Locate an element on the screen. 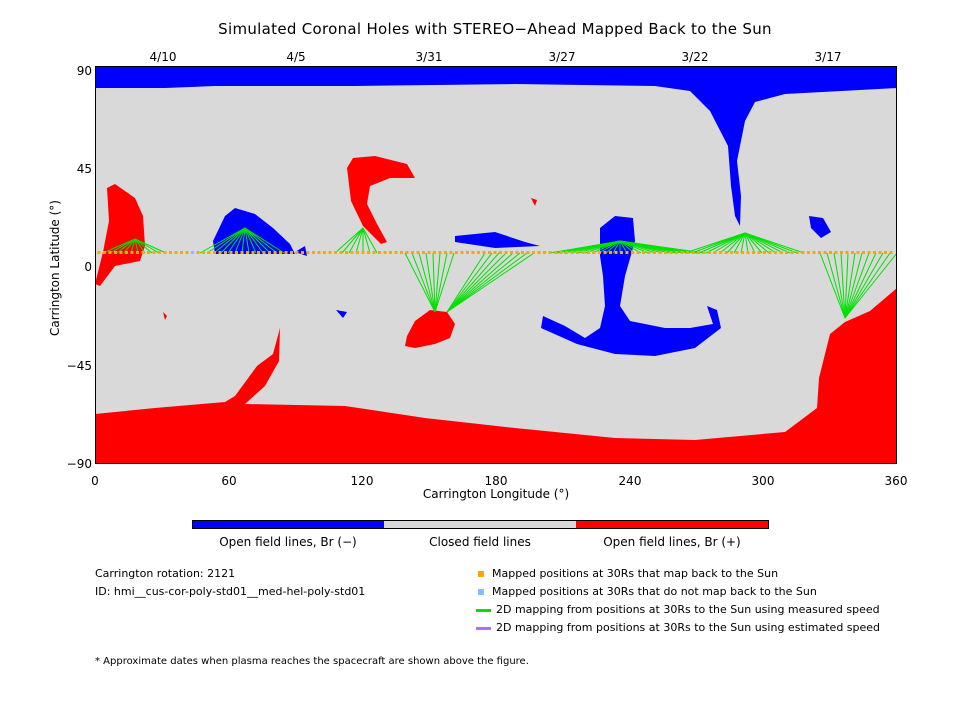 This screenshot has height=720, width=960. colorbar-label-negative: Open field lines, Br (−) is located at coordinates (288, 542).